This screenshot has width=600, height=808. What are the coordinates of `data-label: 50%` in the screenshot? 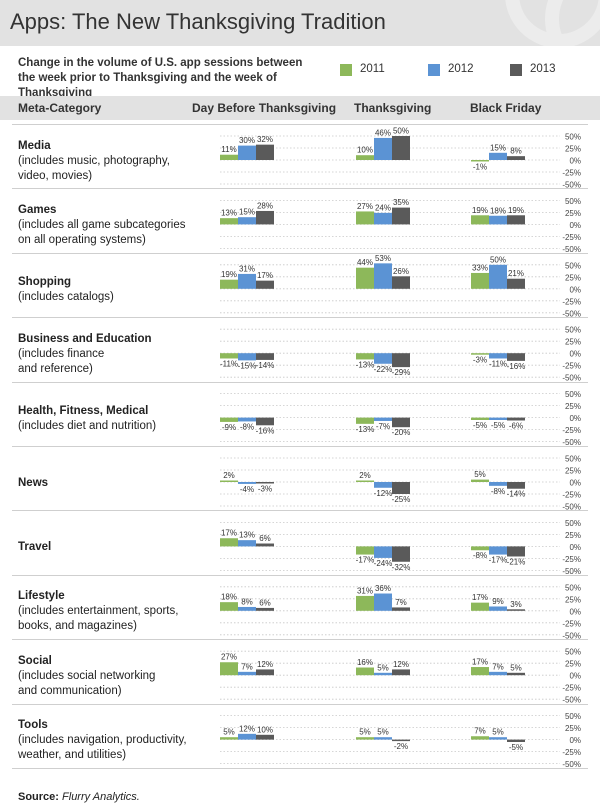 It's located at (401, 131).